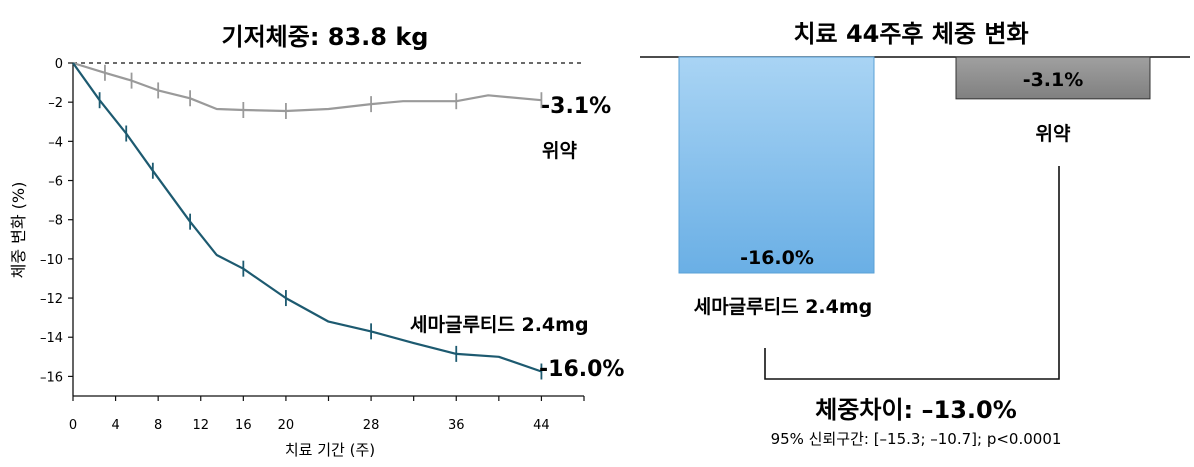 The width and height of the screenshot is (1194, 467). Describe the element at coordinates (55, 142) in the screenshot. I see `y-tick-label: –4` at that location.